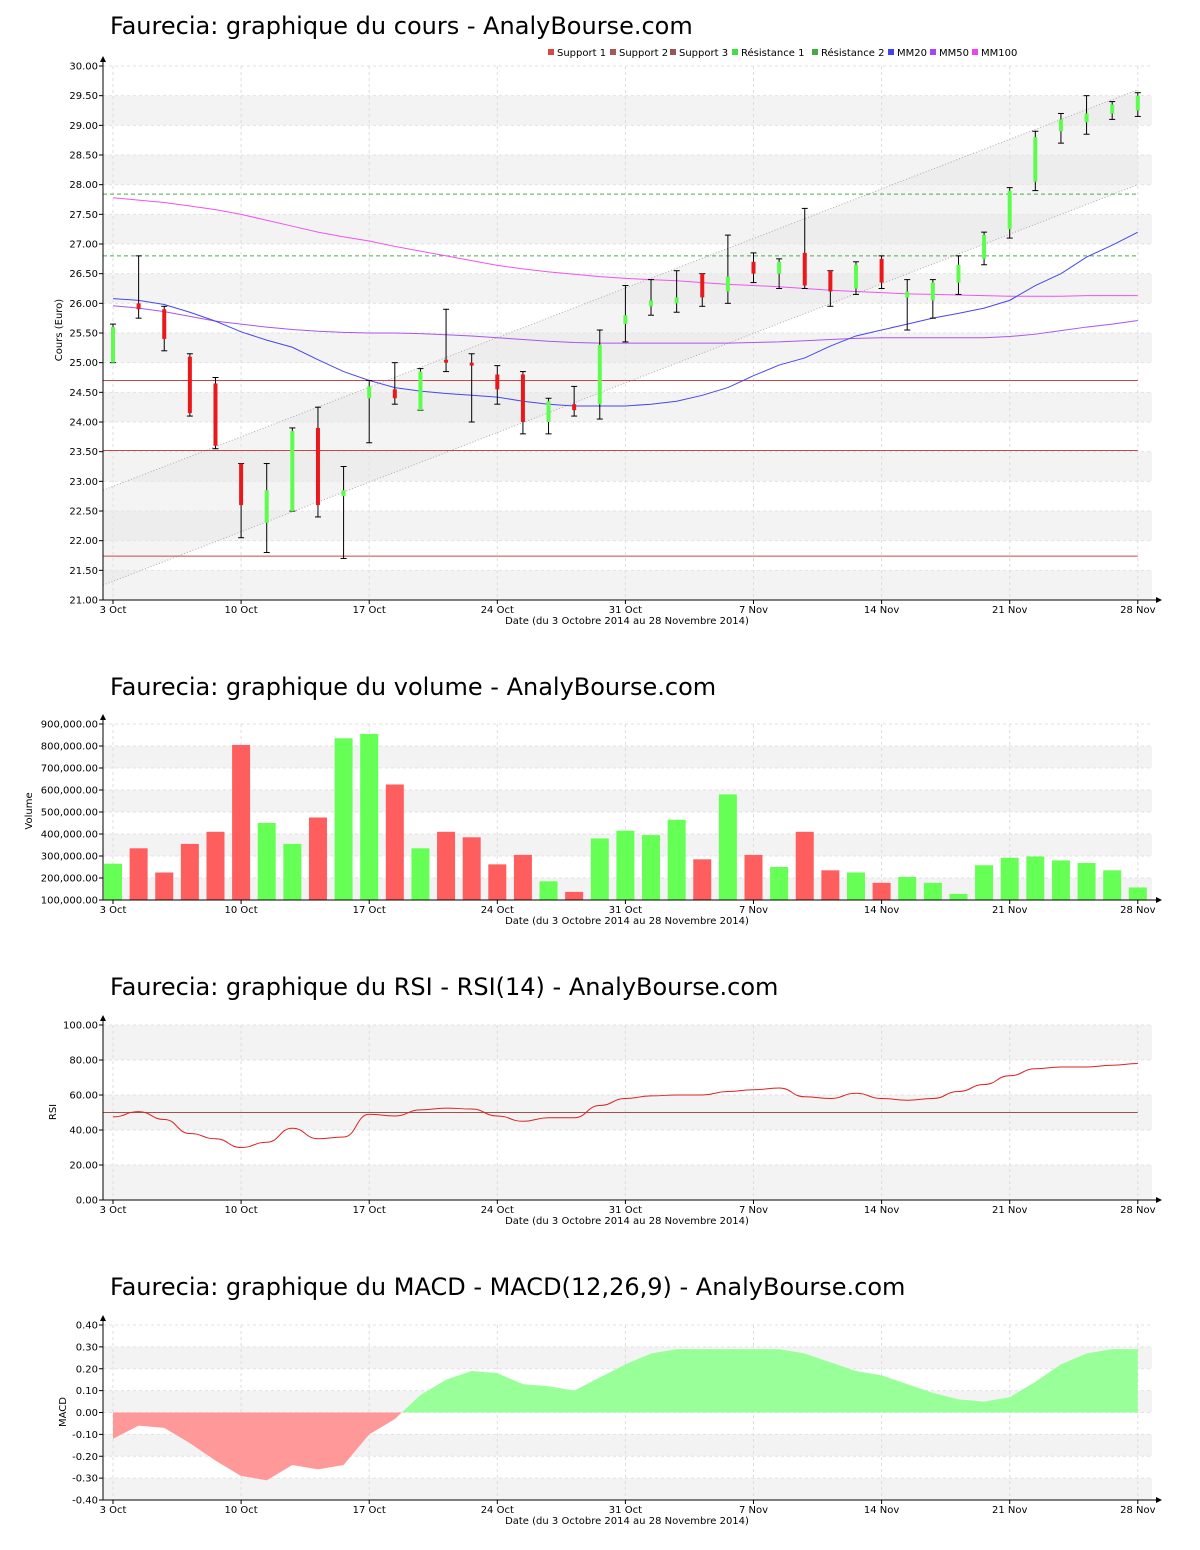 This screenshot has height=1550, width=1200. I want to click on y-tick-label: 22.00, so click(83, 541).